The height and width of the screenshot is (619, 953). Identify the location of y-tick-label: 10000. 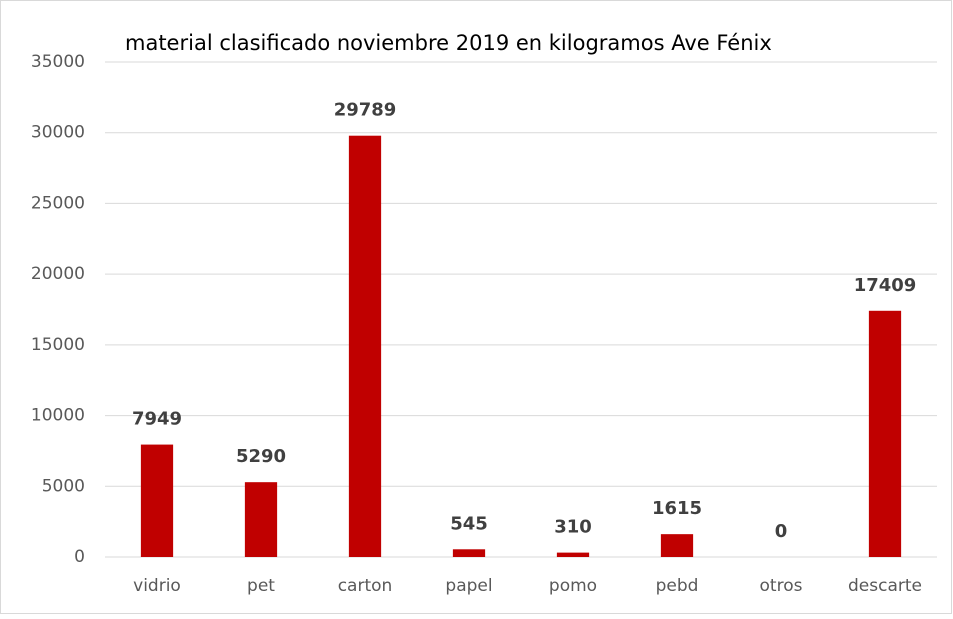
(58, 416).